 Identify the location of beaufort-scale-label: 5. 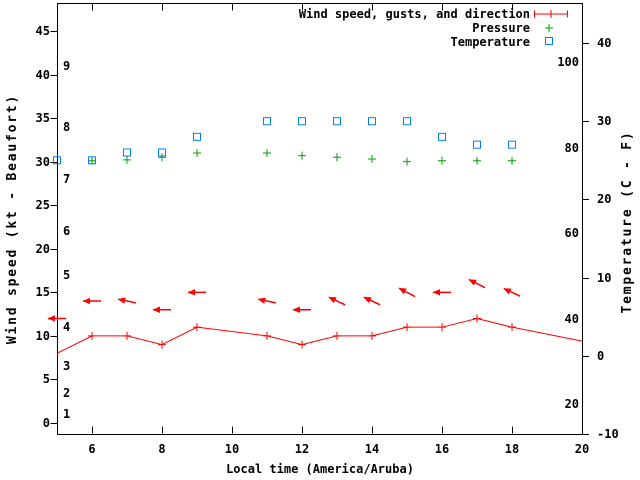
(66, 275).